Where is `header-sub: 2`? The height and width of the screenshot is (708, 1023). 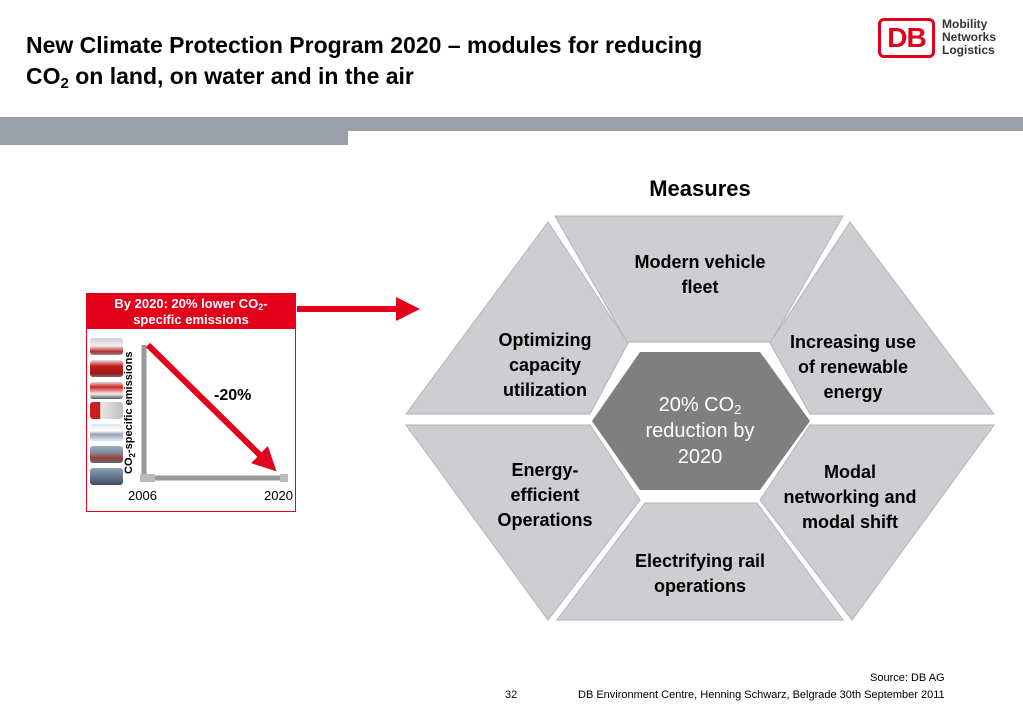
header-sub: 2 is located at coordinates (261, 307).